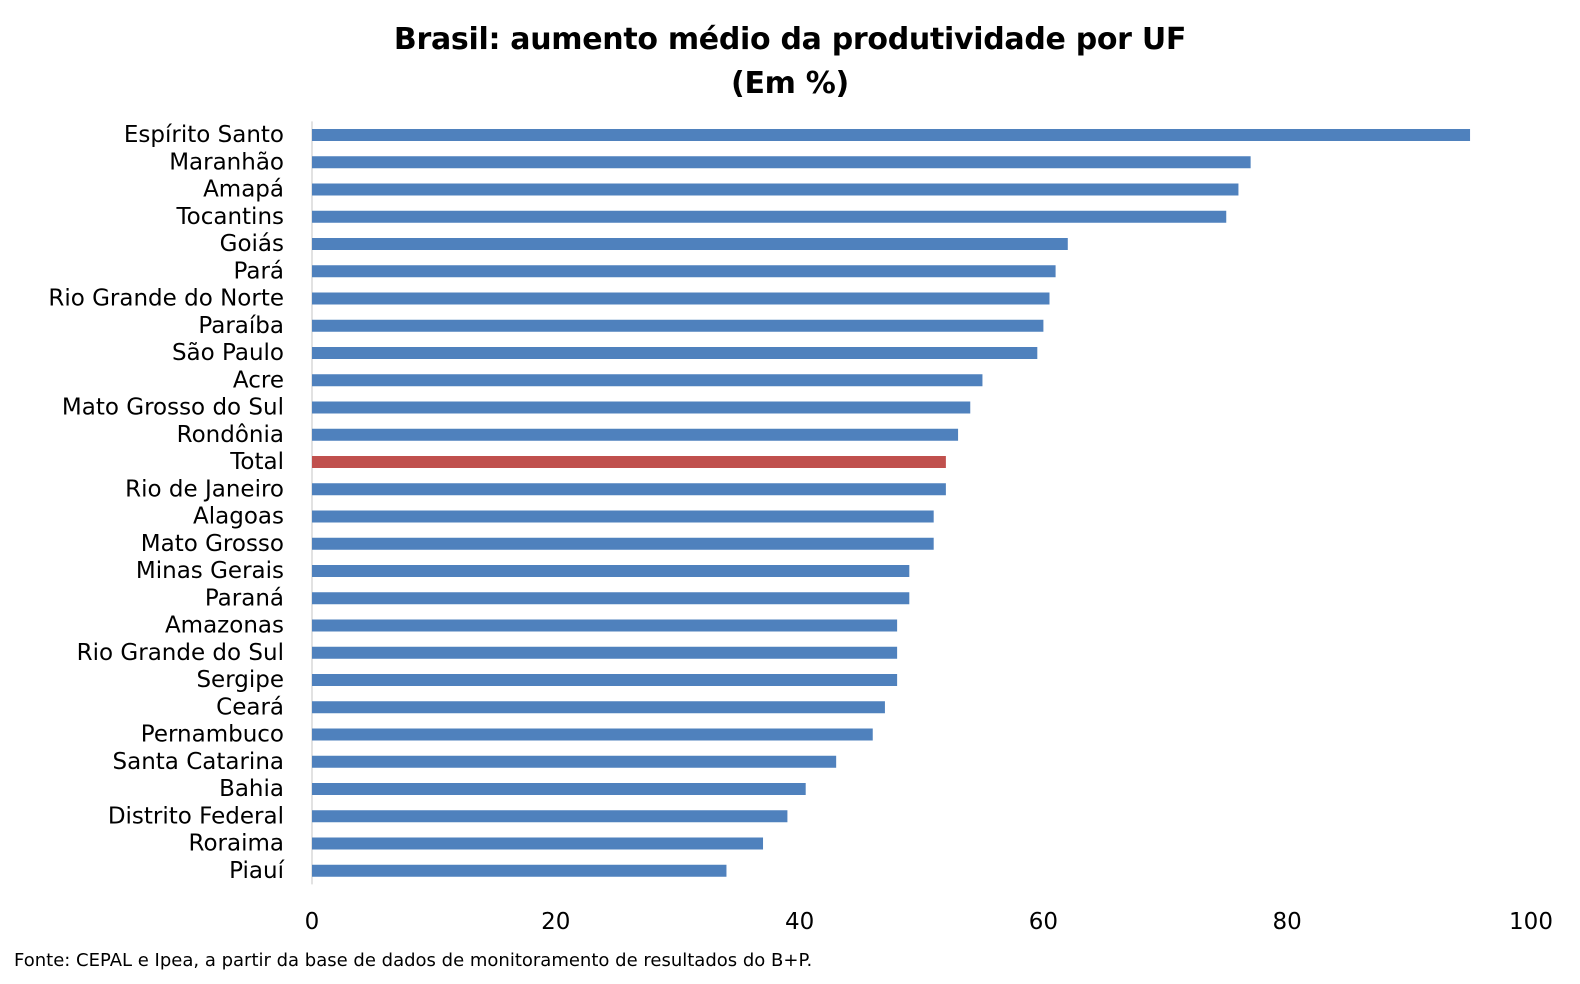  Describe the element at coordinates (166, 299) in the screenshot. I see `category-label-6: Rio Grande do Norte` at that location.